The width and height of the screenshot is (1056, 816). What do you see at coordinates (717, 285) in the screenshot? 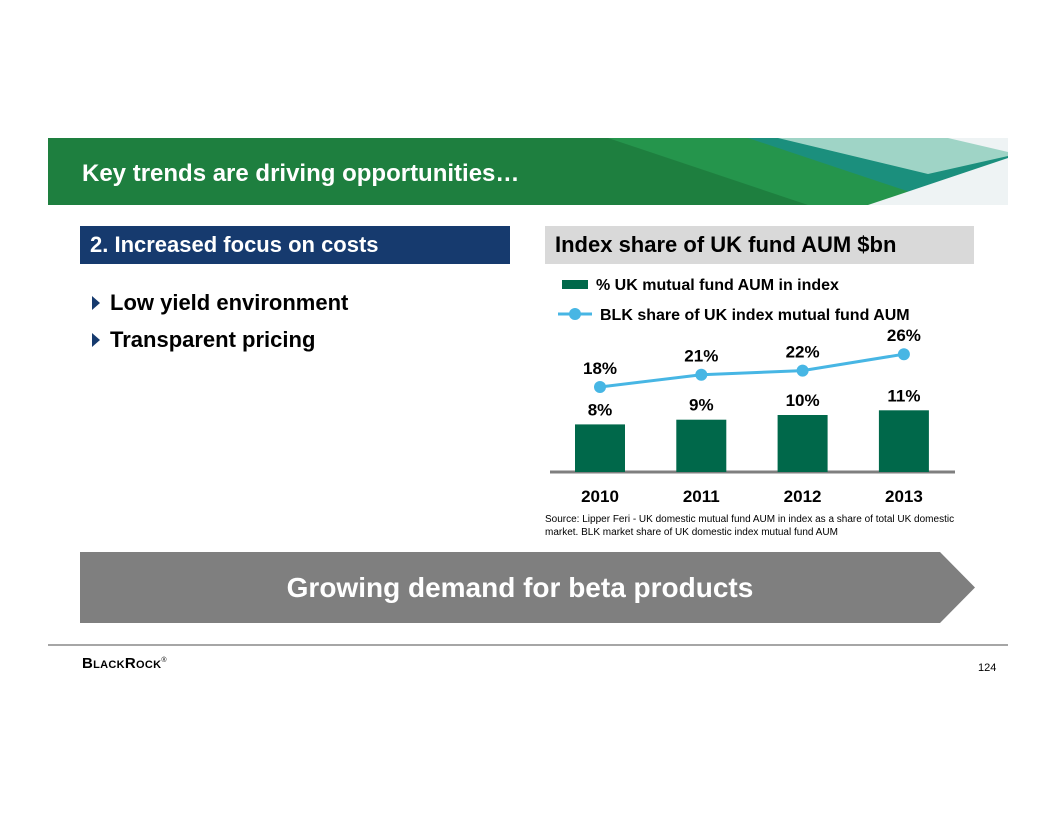
I see `legend-bar-label: % UK mutual fund AUM in index` at bounding box center [717, 285].